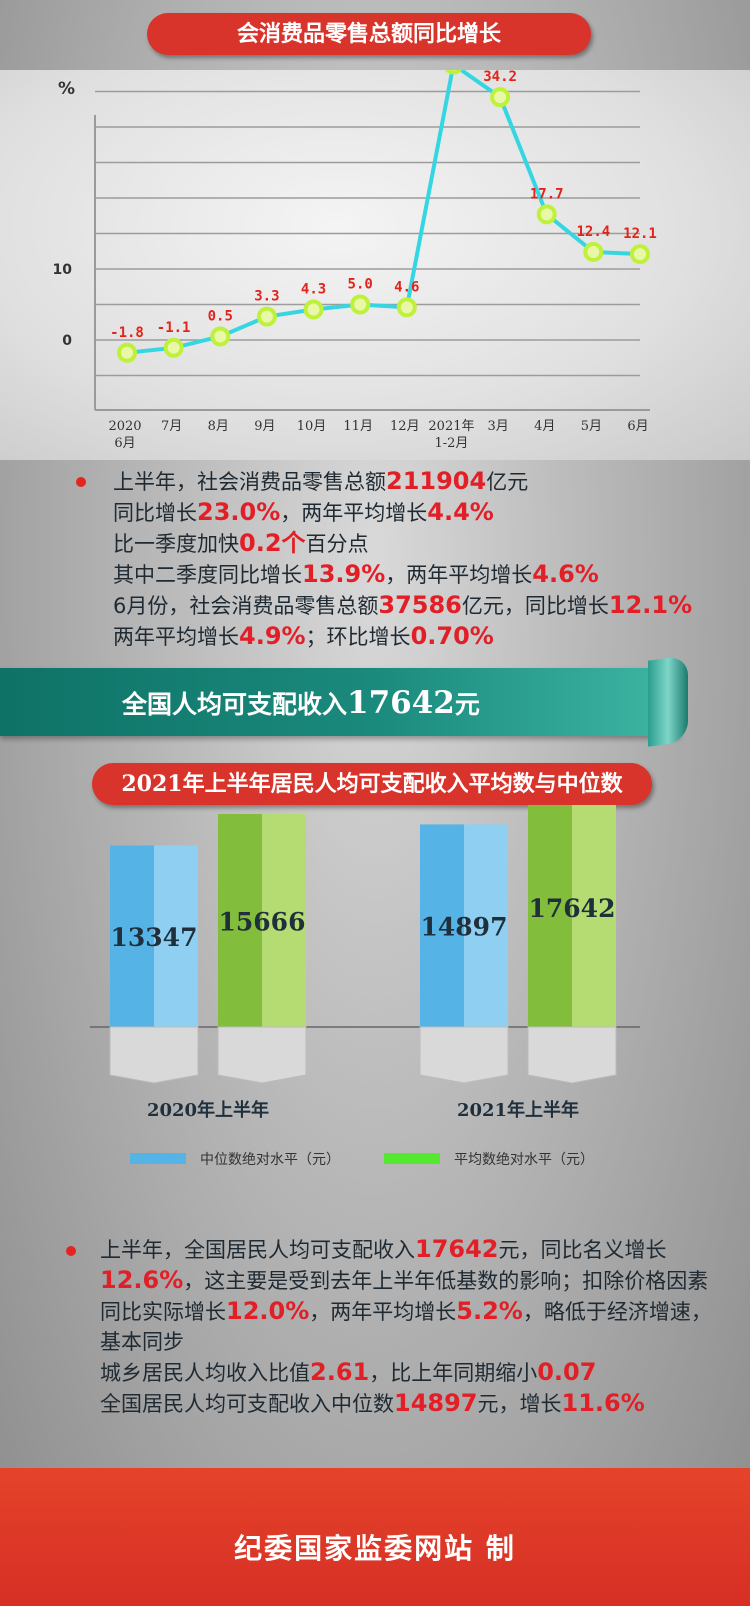 The height and width of the screenshot is (1606, 750). What do you see at coordinates (270, 1160) in the screenshot?
I see `legend-label: 中位数绝对水平（元）` at bounding box center [270, 1160].